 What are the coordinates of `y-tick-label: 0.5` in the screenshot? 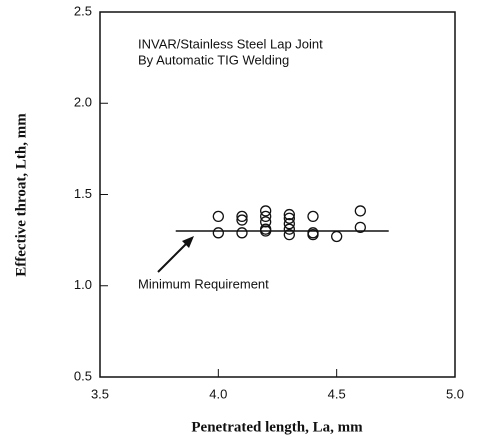 It's located at (83, 375).